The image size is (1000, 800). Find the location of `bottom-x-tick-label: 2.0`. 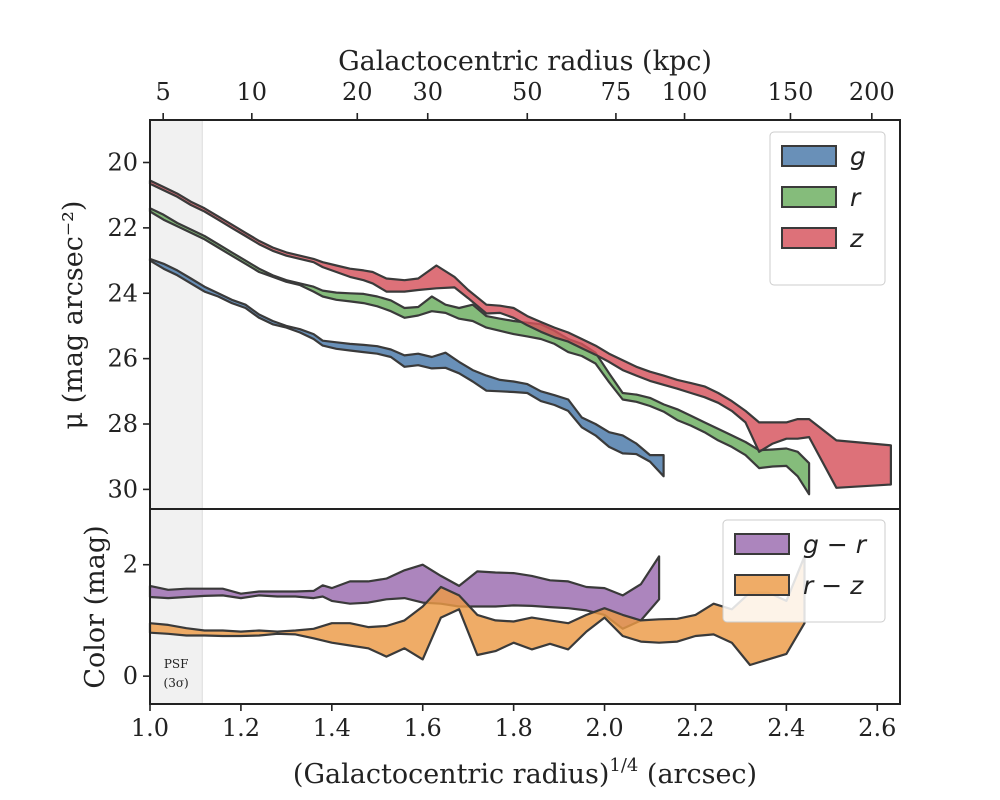

bottom-x-tick-label: 2.0 is located at coordinates (604, 728).